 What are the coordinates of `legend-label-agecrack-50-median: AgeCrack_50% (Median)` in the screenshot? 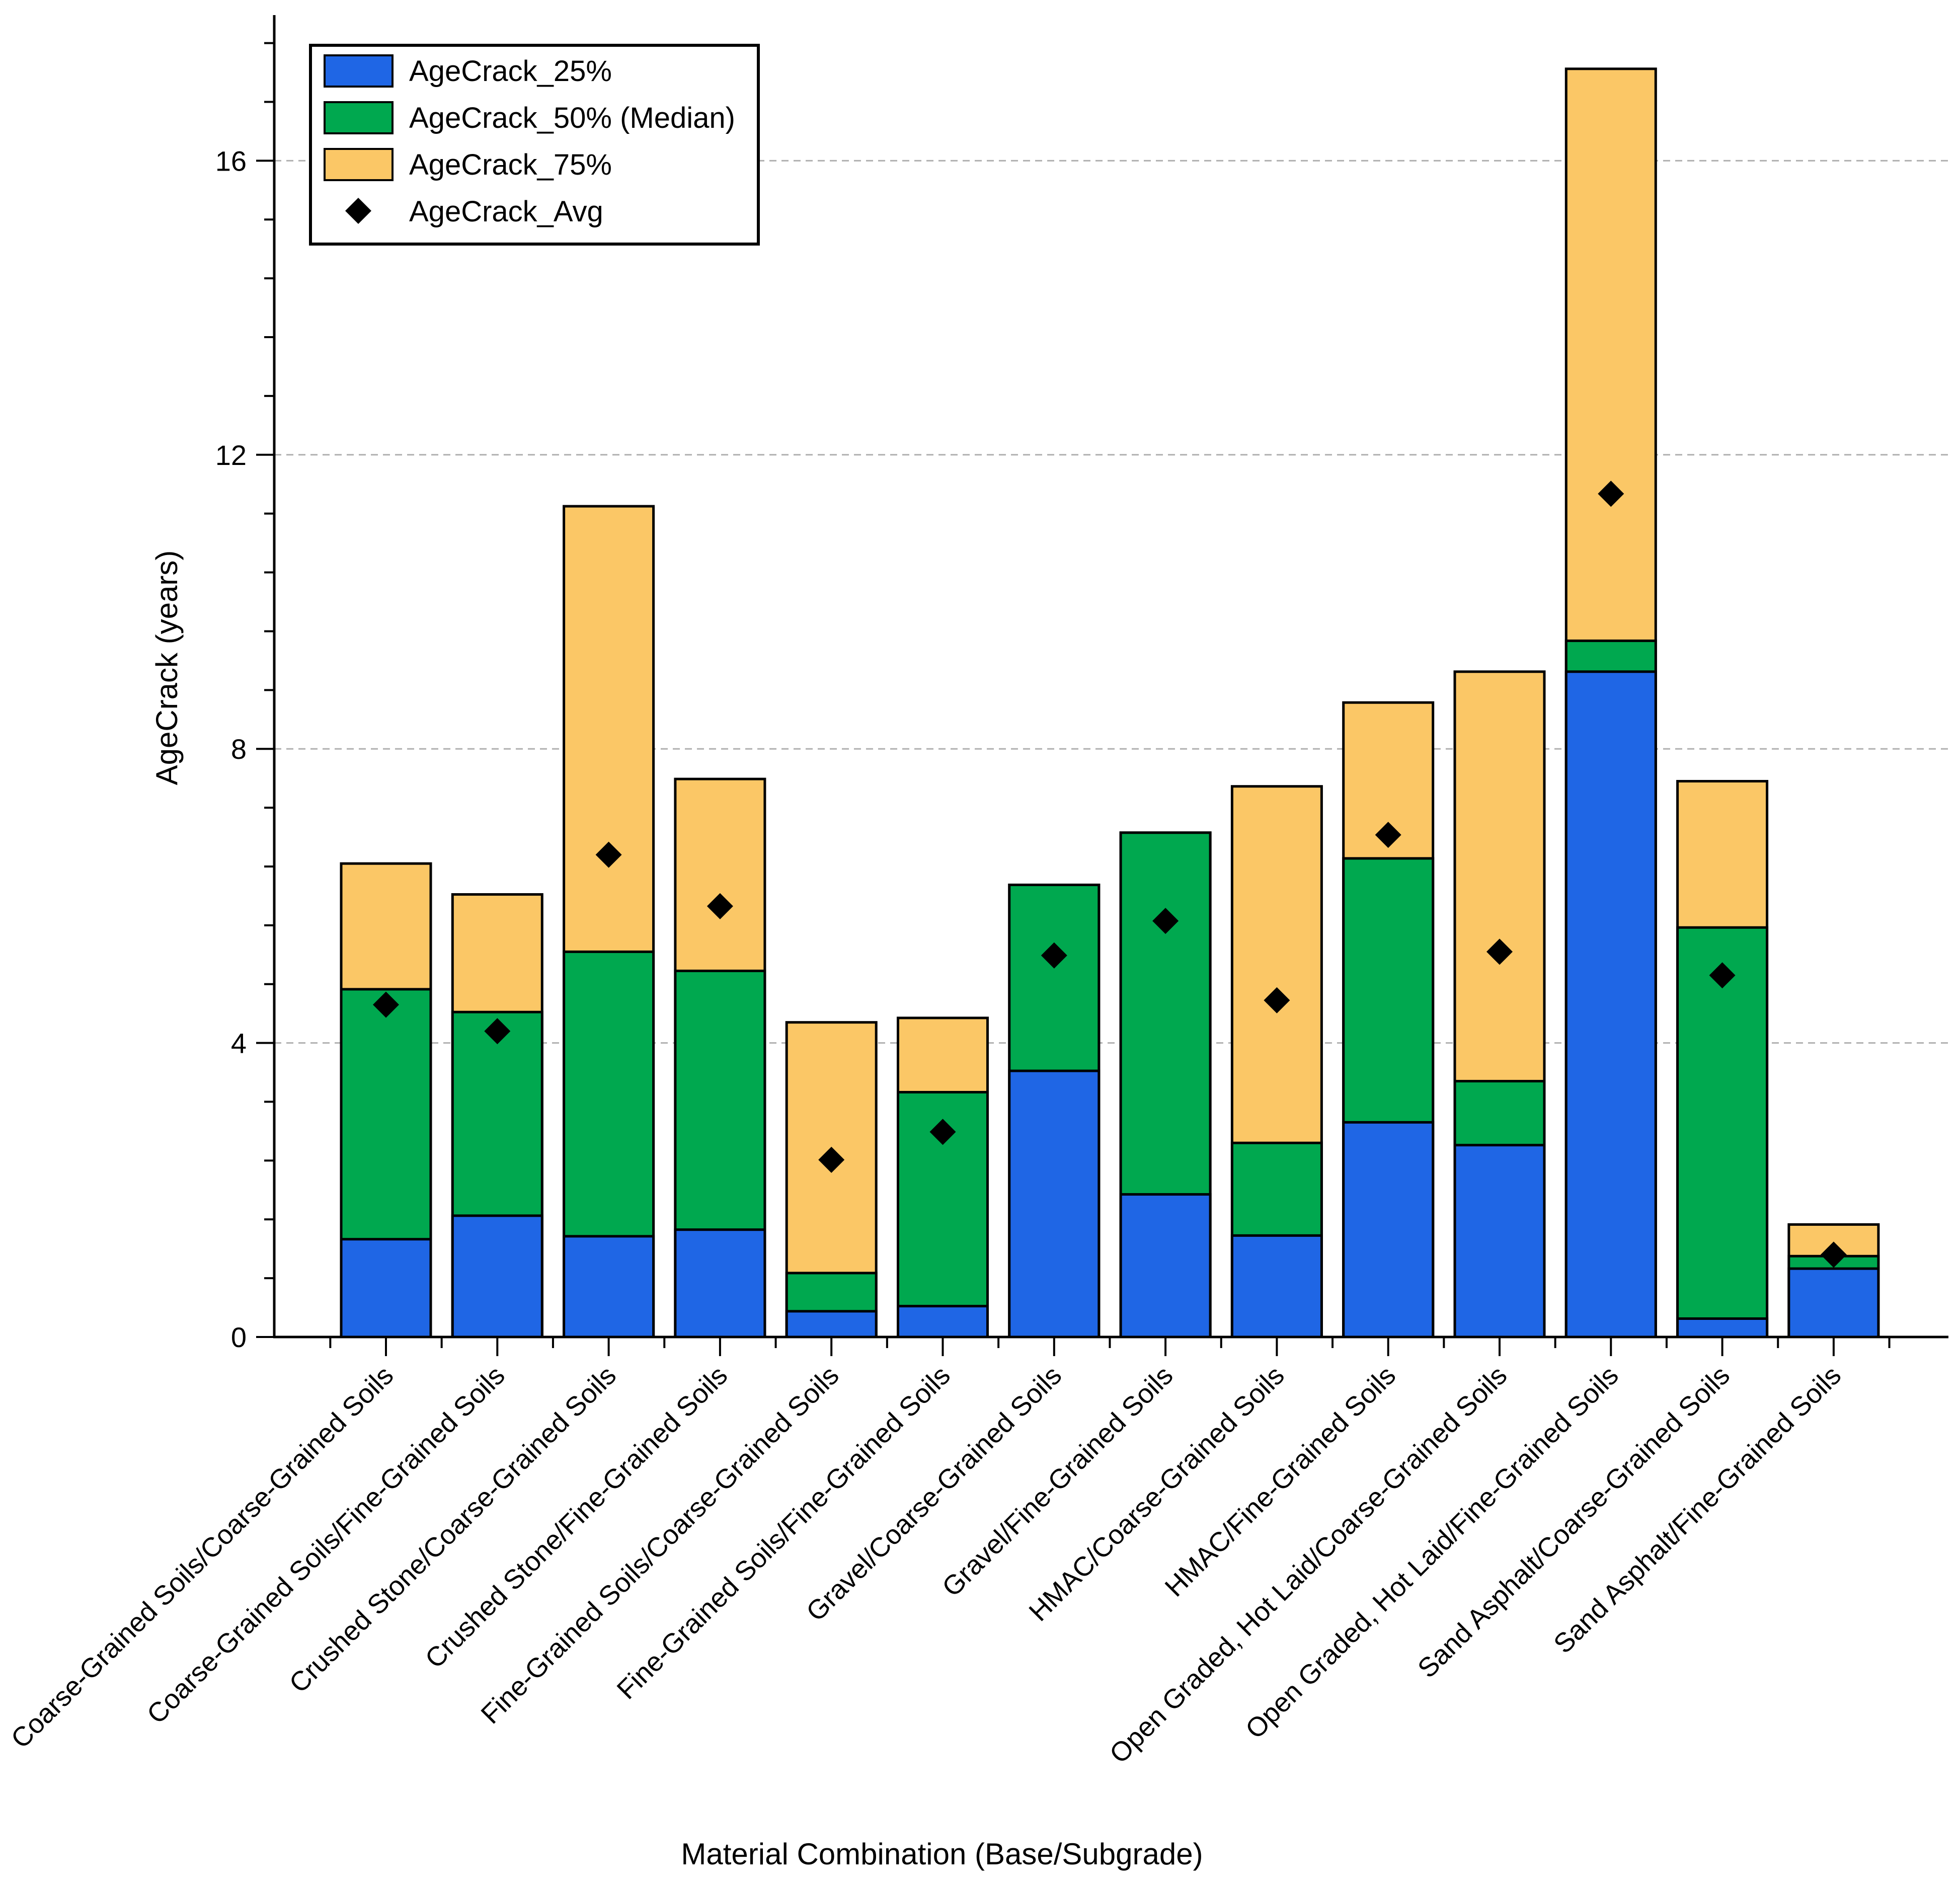 It's located at (572, 118).